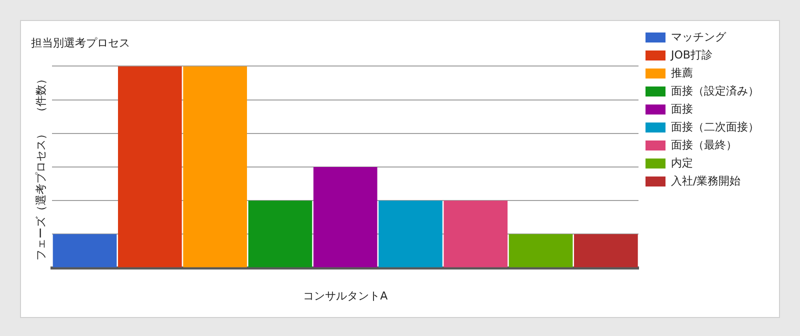 This screenshot has width=800, height=336. I want to click on legend-label: 内定, so click(682, 163).